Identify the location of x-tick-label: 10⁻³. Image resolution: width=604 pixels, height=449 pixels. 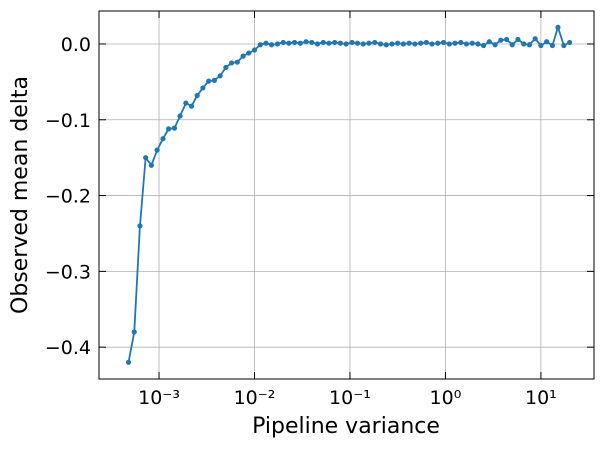
(159, 398).